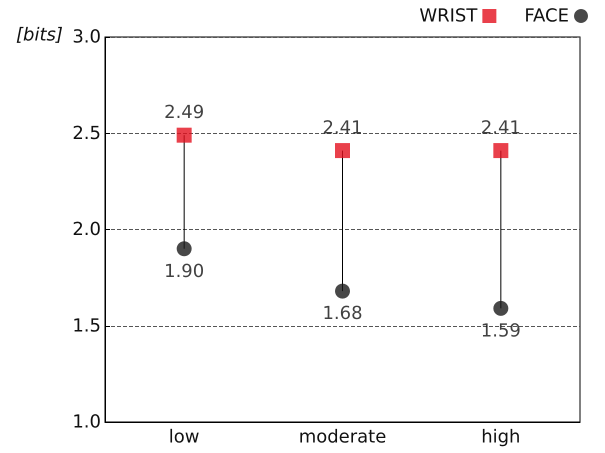 This screenshot has height=453, width=605. I want to click on data-label: 1.68, so click(342, 313).